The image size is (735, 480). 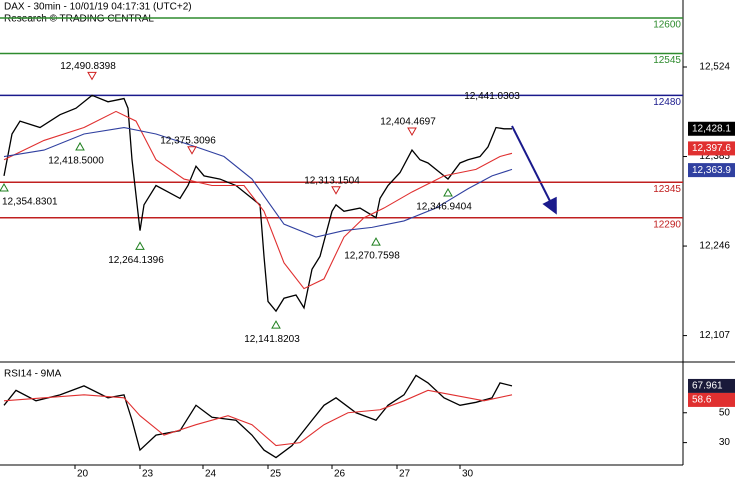 I want to click on annotation-label: 12,141.8203, so click(x=272, y=339).